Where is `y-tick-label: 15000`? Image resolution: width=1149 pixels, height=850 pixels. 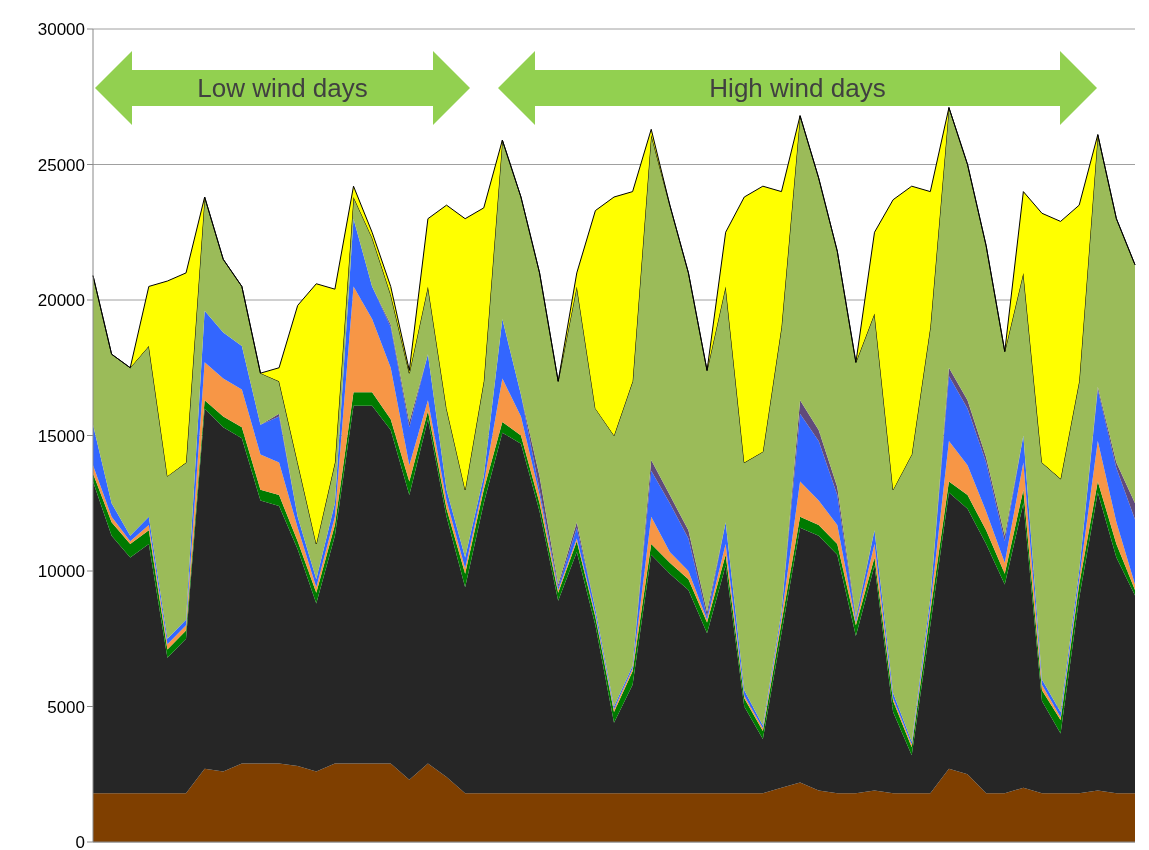
y-tick-label: 15000 is located at coordinates (61, 436).